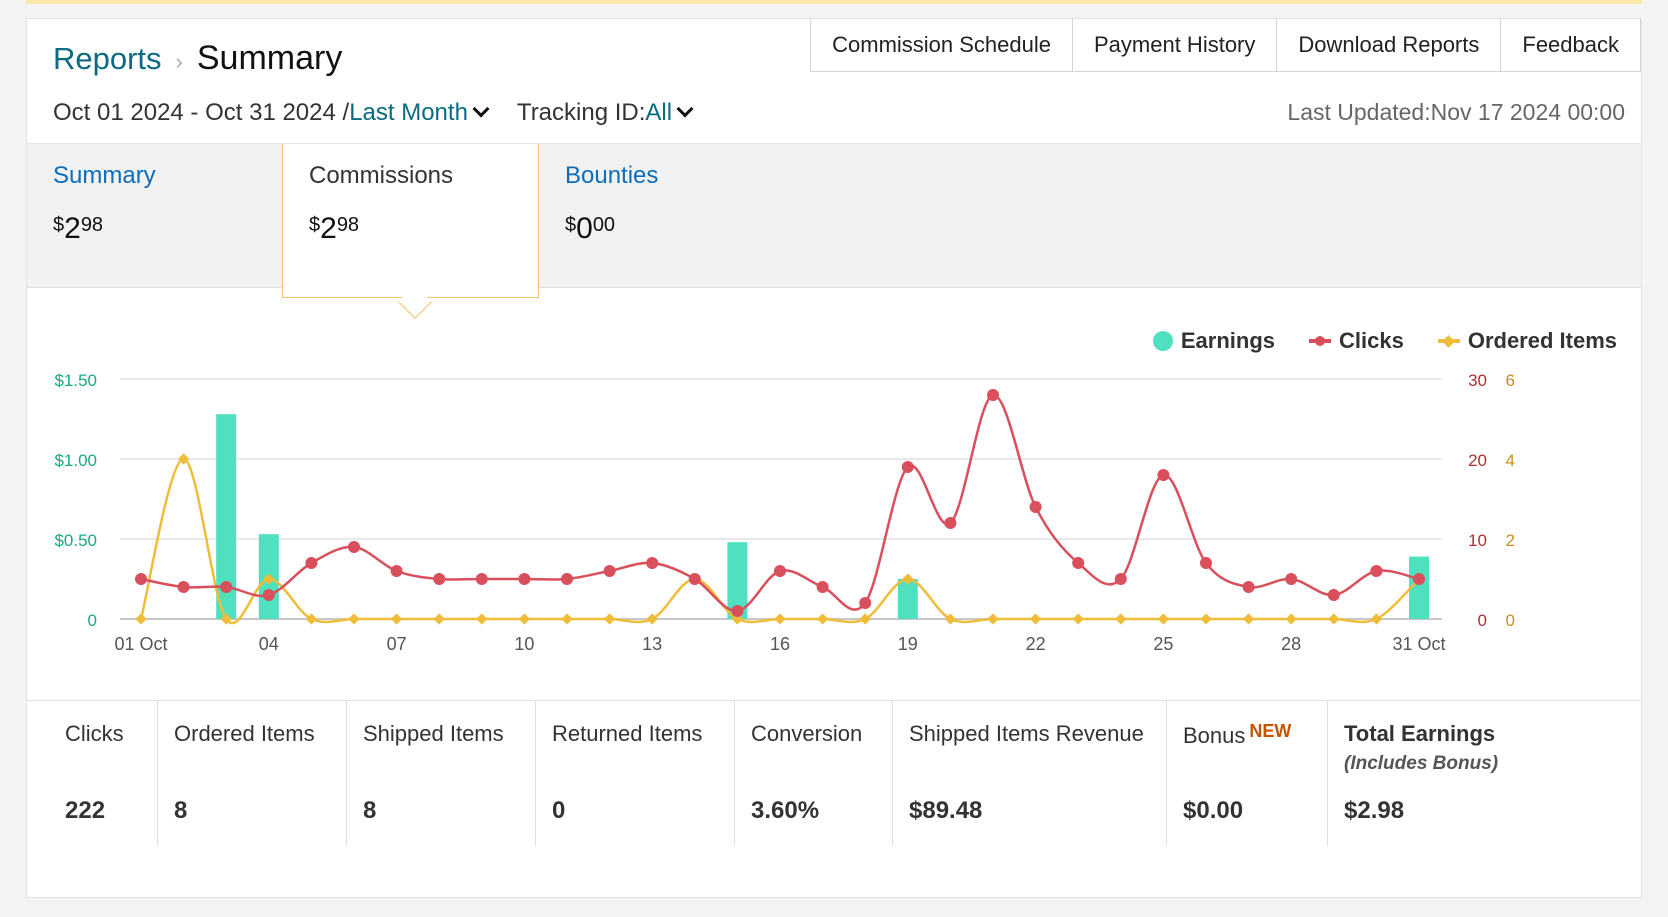 Image resolution: width=1668 pixels, height=917 pixels. Describe the element at coordinates (92, 620) in the screenshot. I see `y-left-tick-label: 0` at that location.